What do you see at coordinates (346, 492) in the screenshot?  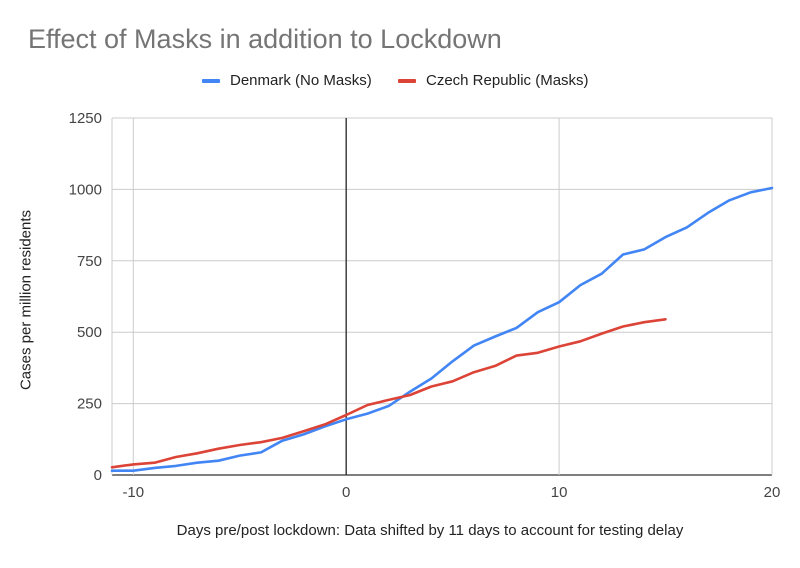 I see `x-tick-label: 0` at bounding box center [346, 492].